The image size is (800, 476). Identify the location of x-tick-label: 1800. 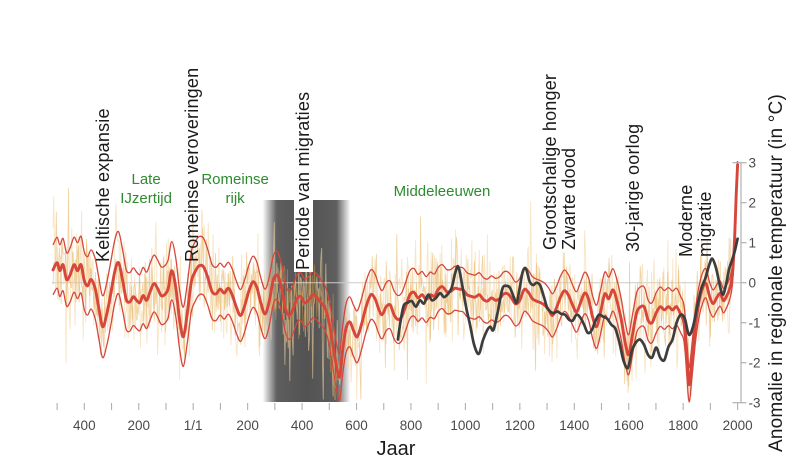
(683, 425).